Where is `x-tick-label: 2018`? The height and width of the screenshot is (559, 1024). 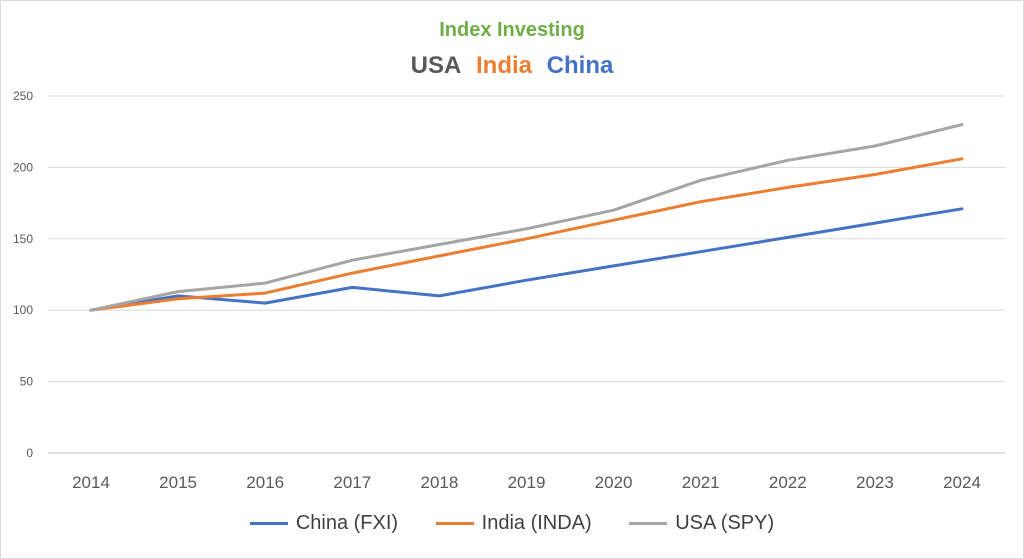
x-tick-label: 2018 is located at coordinates (439, 482).